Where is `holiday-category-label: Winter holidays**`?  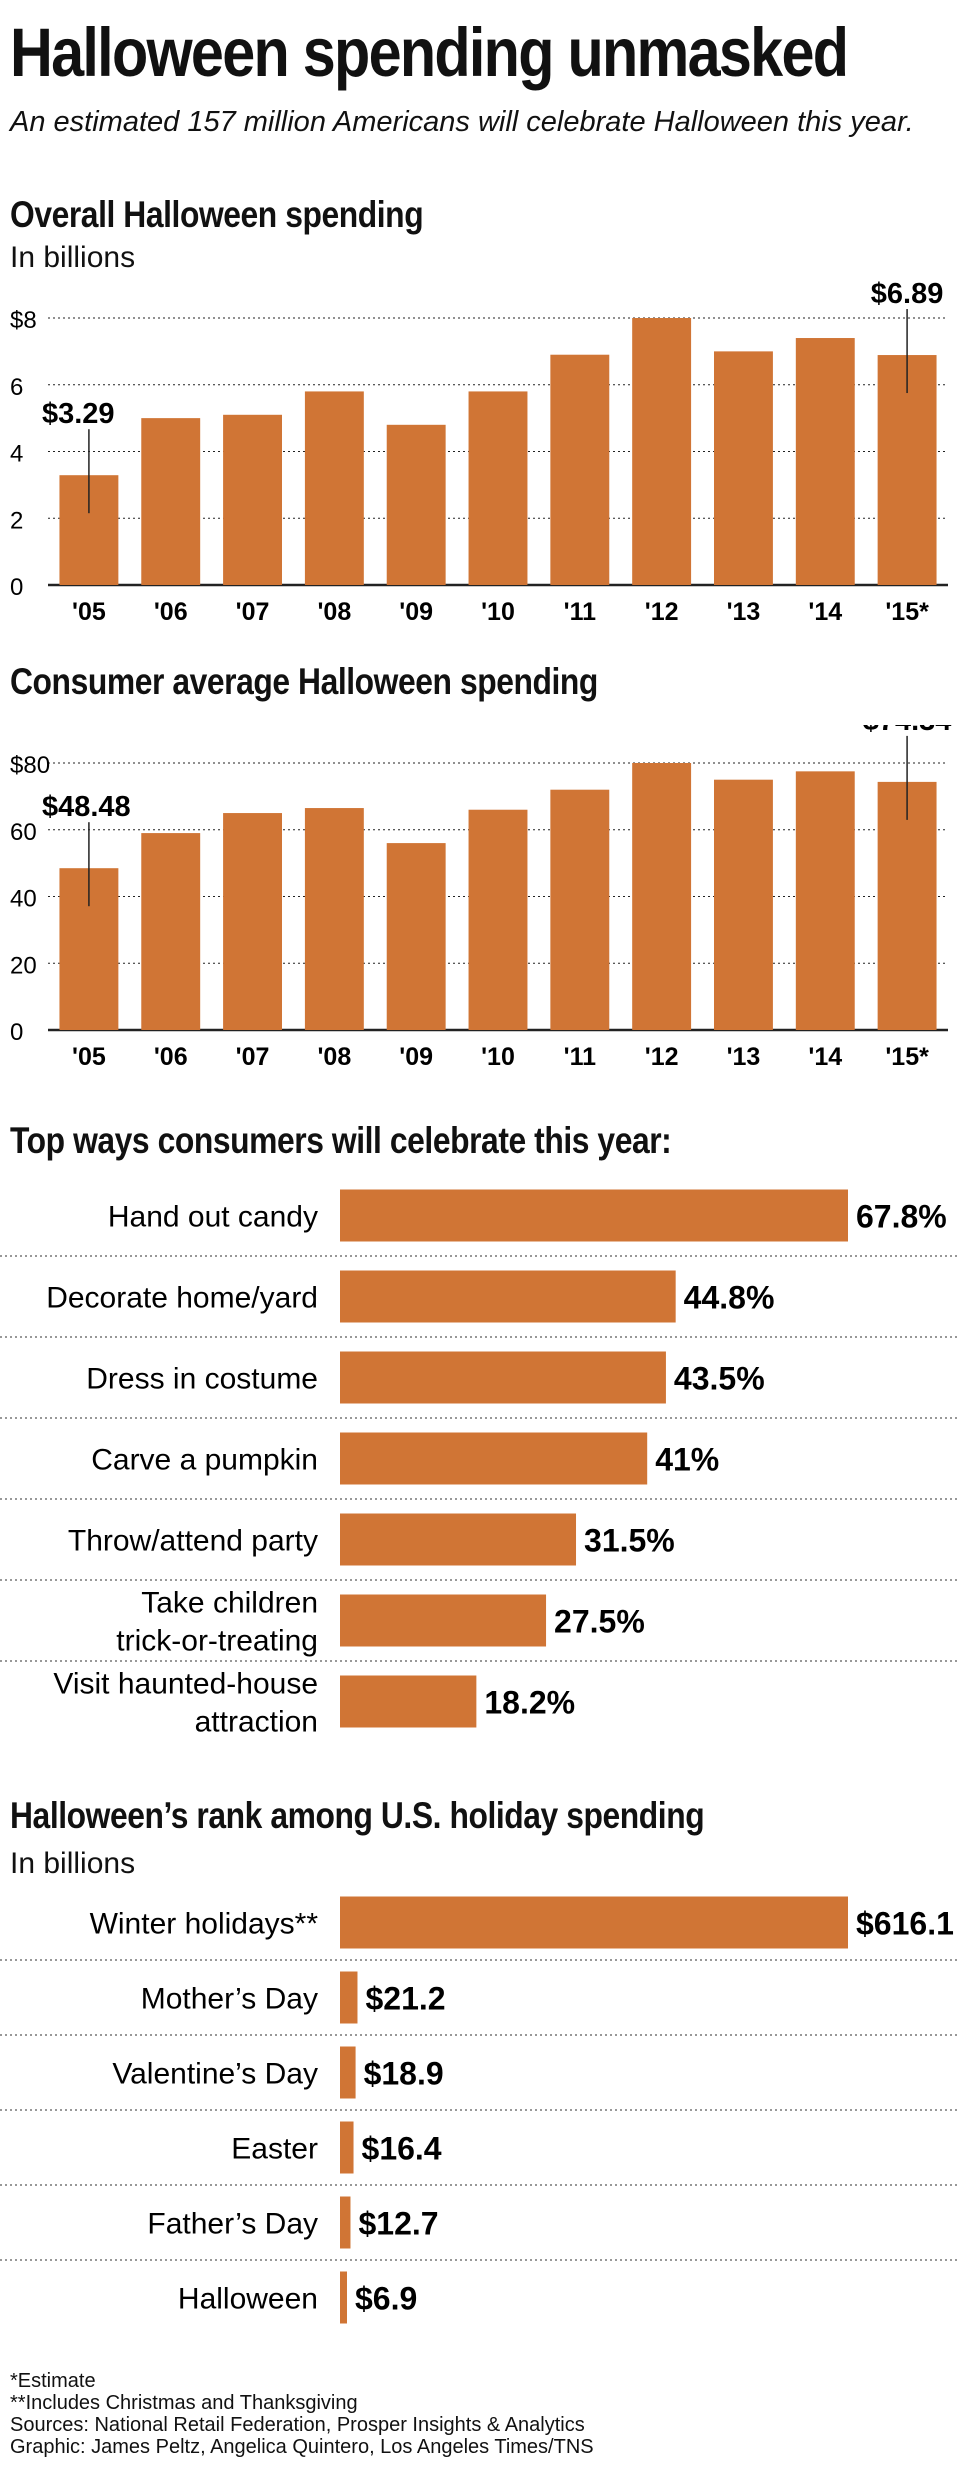
holiday-category-label: Winter holidays** is located at coordinates (204, 1924).